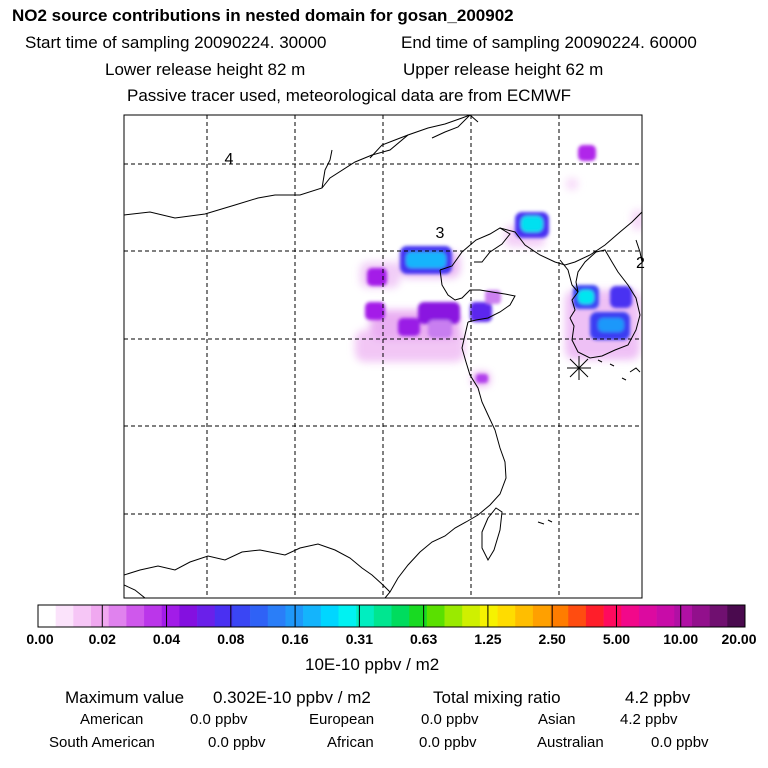 The image size is (768, 768). Describe the element at coordinates (440, 233) in the screenshot. I see `grid-label-3: 3` at that location.